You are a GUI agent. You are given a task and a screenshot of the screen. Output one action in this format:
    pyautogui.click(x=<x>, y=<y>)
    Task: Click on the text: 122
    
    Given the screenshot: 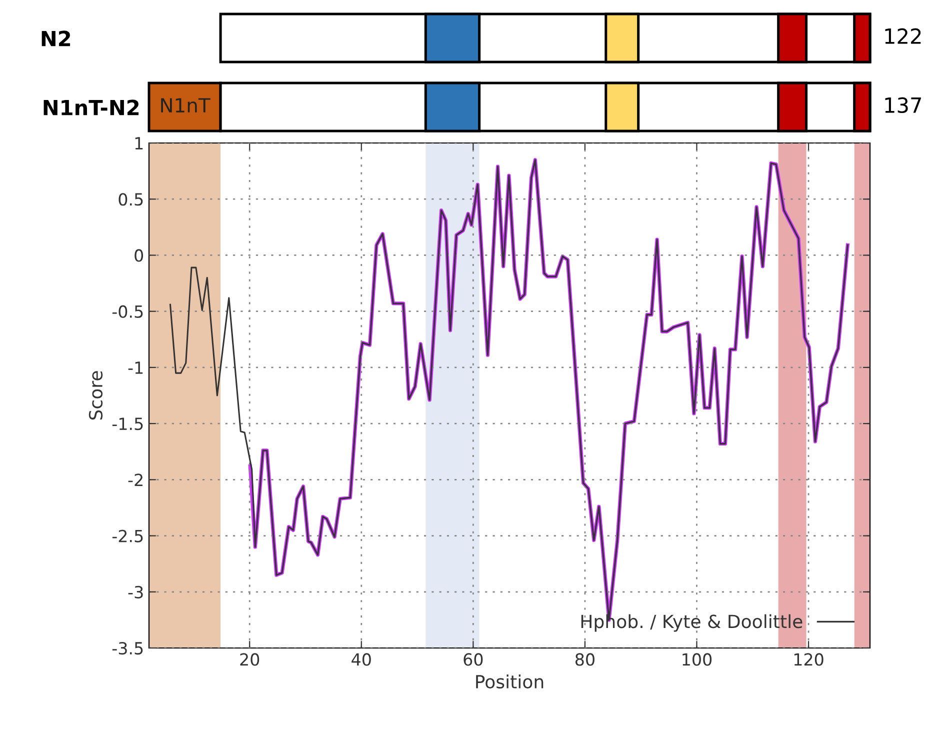 What is the action you would take?
    pyautogui.click(x=903, y=36)
    